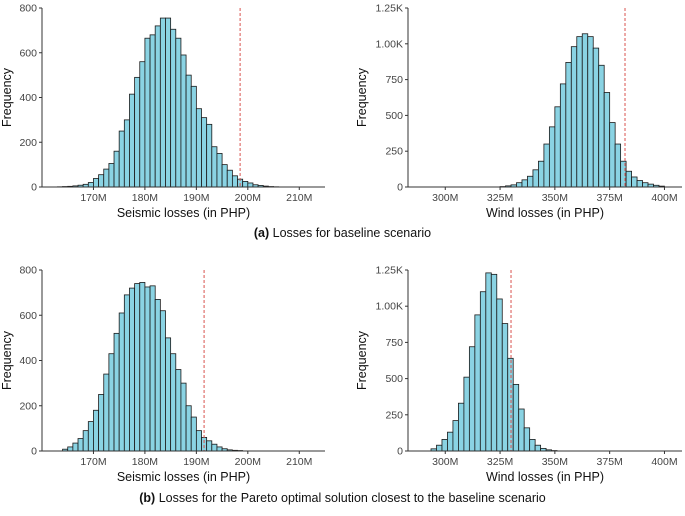 This screenshot has height=516, width=685. Describe the element at coordinates (248, 462) in the screenshot. I see `x-tick-label: 200M` at that location.